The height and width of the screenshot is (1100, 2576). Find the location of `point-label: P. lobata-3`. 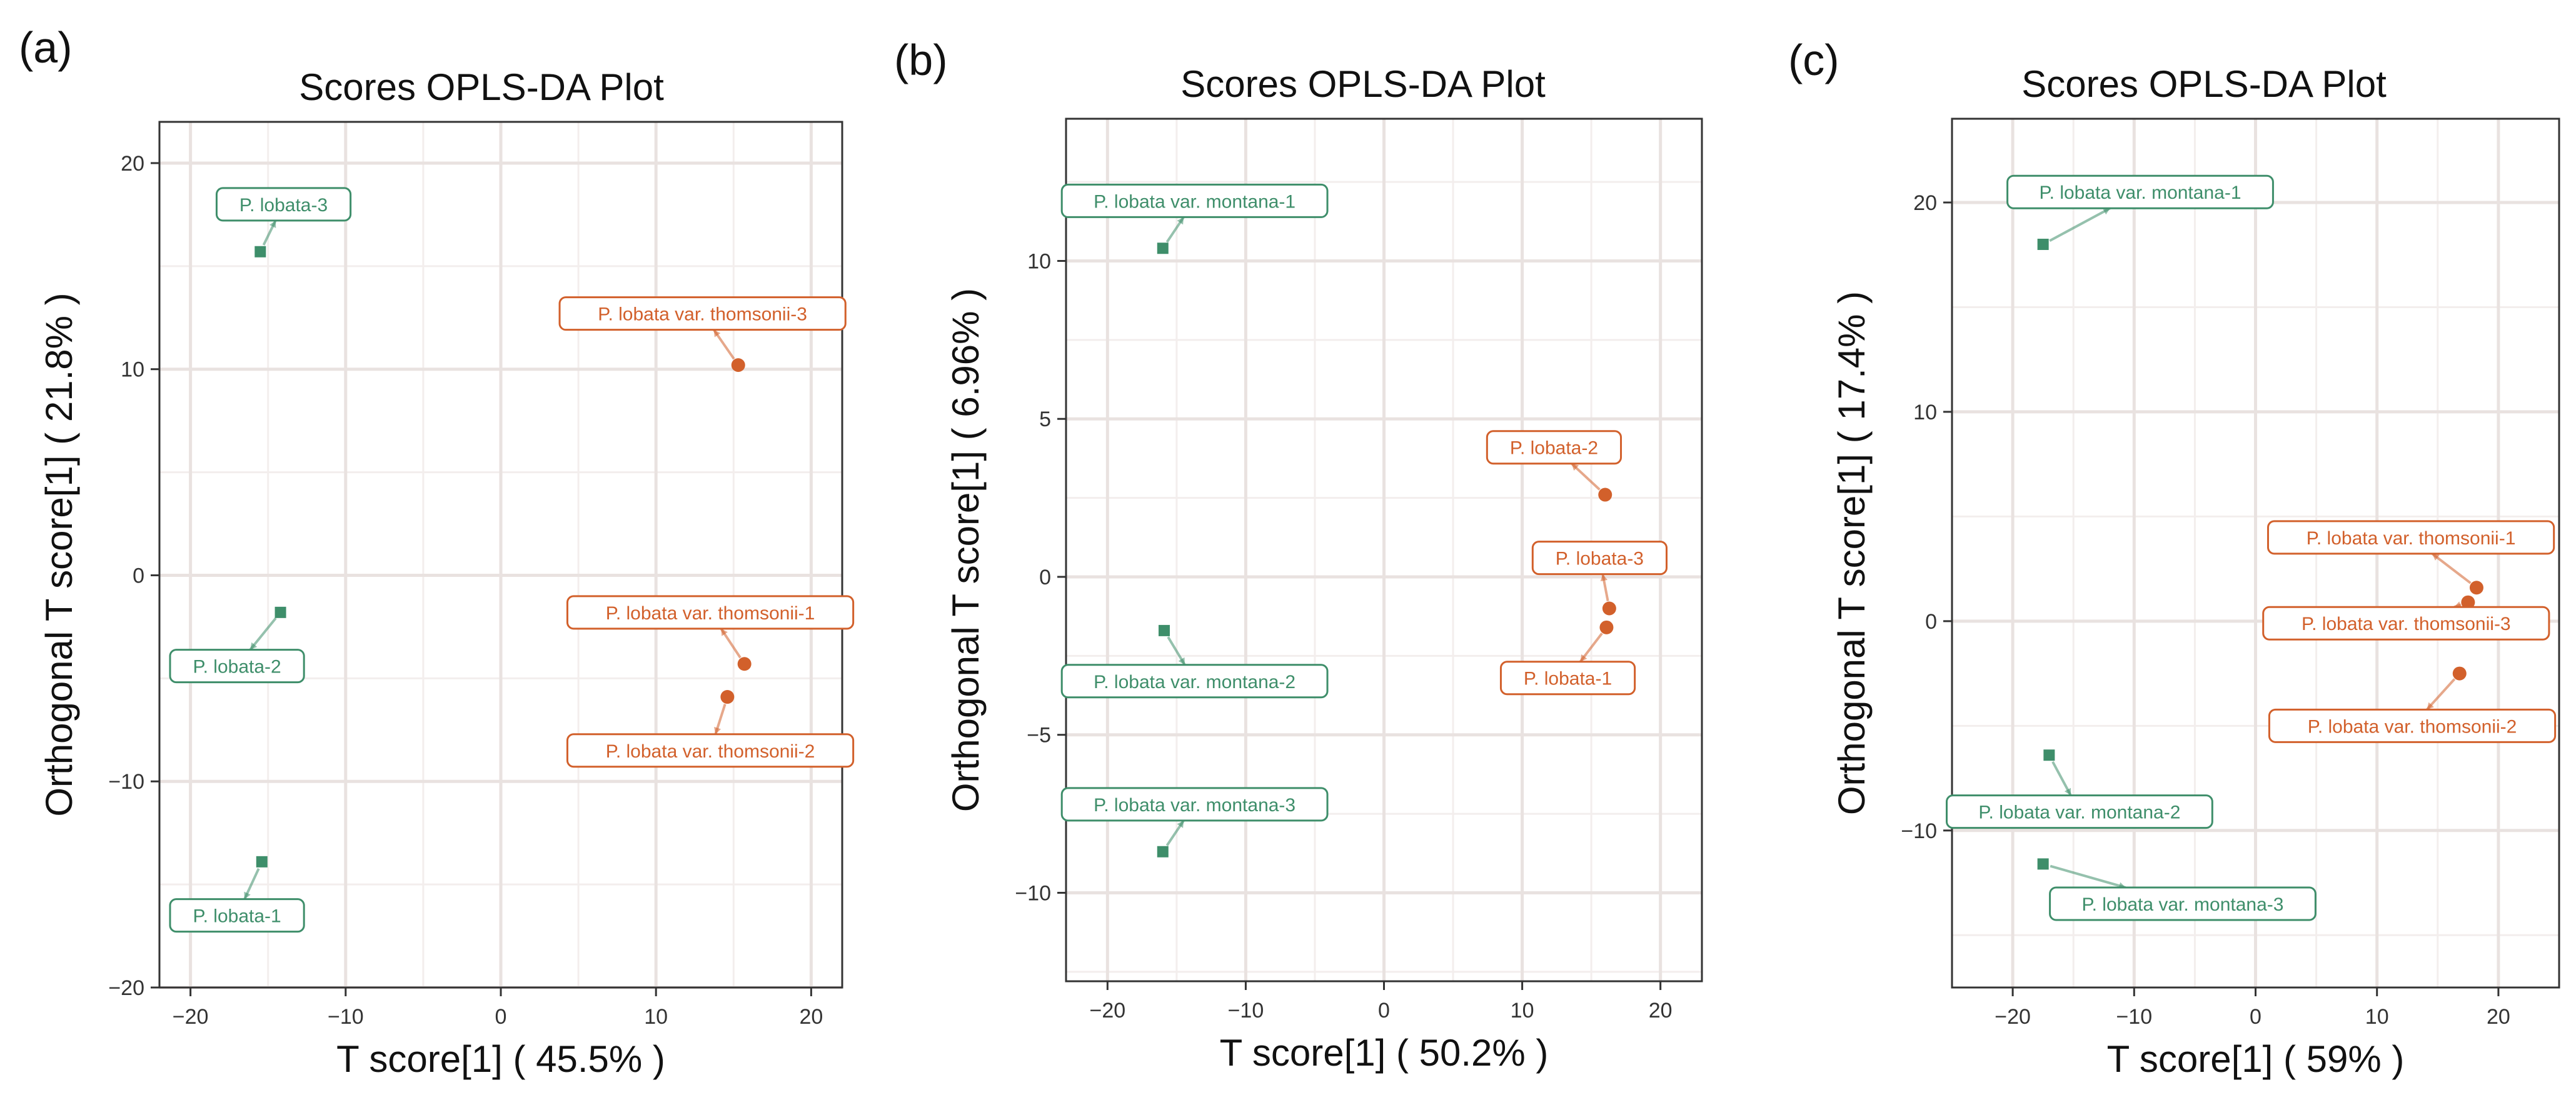

point-label: P. lobata-3 is located at coordinates (283, 205).